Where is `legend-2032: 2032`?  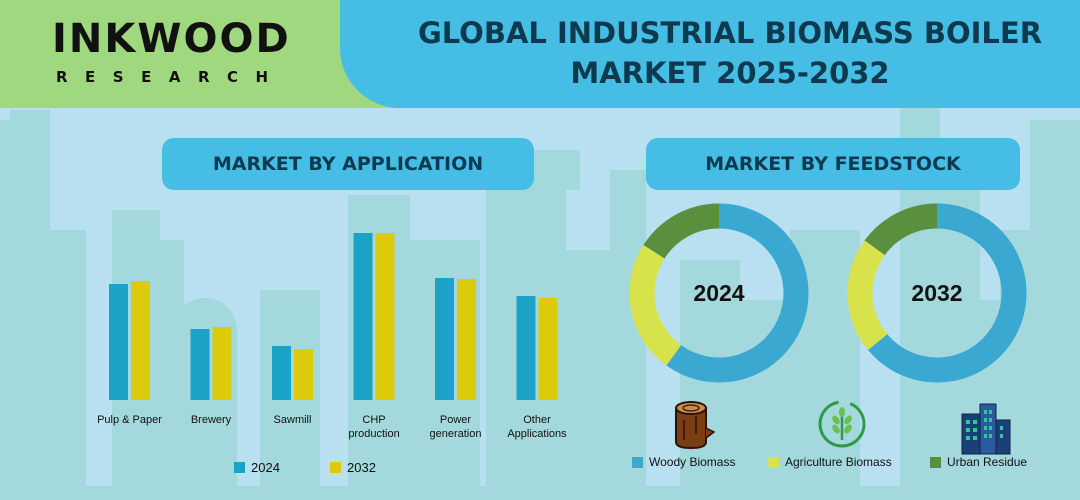 legend-2032: 2032 is located at coordinates (353, 467).